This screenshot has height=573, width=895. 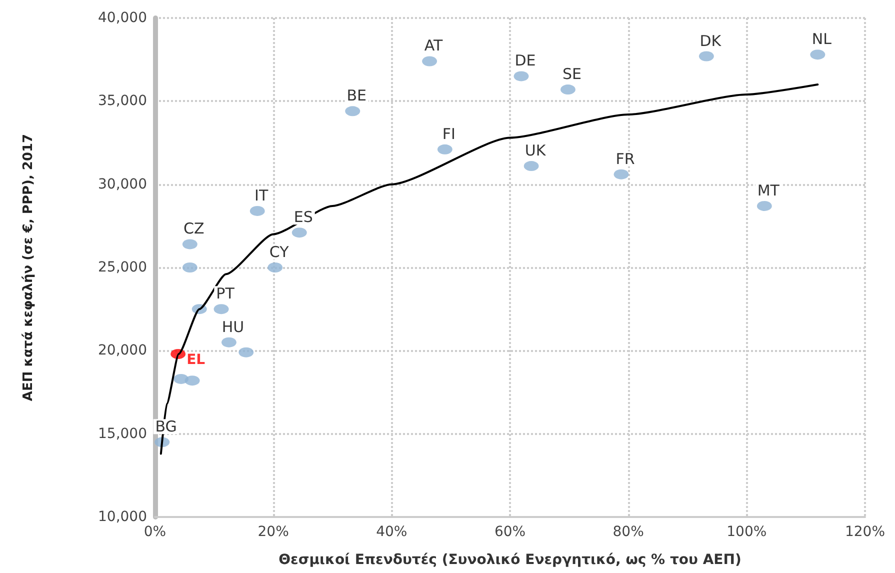 I want to click on y-axis-title: ΑΕΠ κατά κεφαλήν (σε €, PPP), 2017, so click(x=28, y=268).